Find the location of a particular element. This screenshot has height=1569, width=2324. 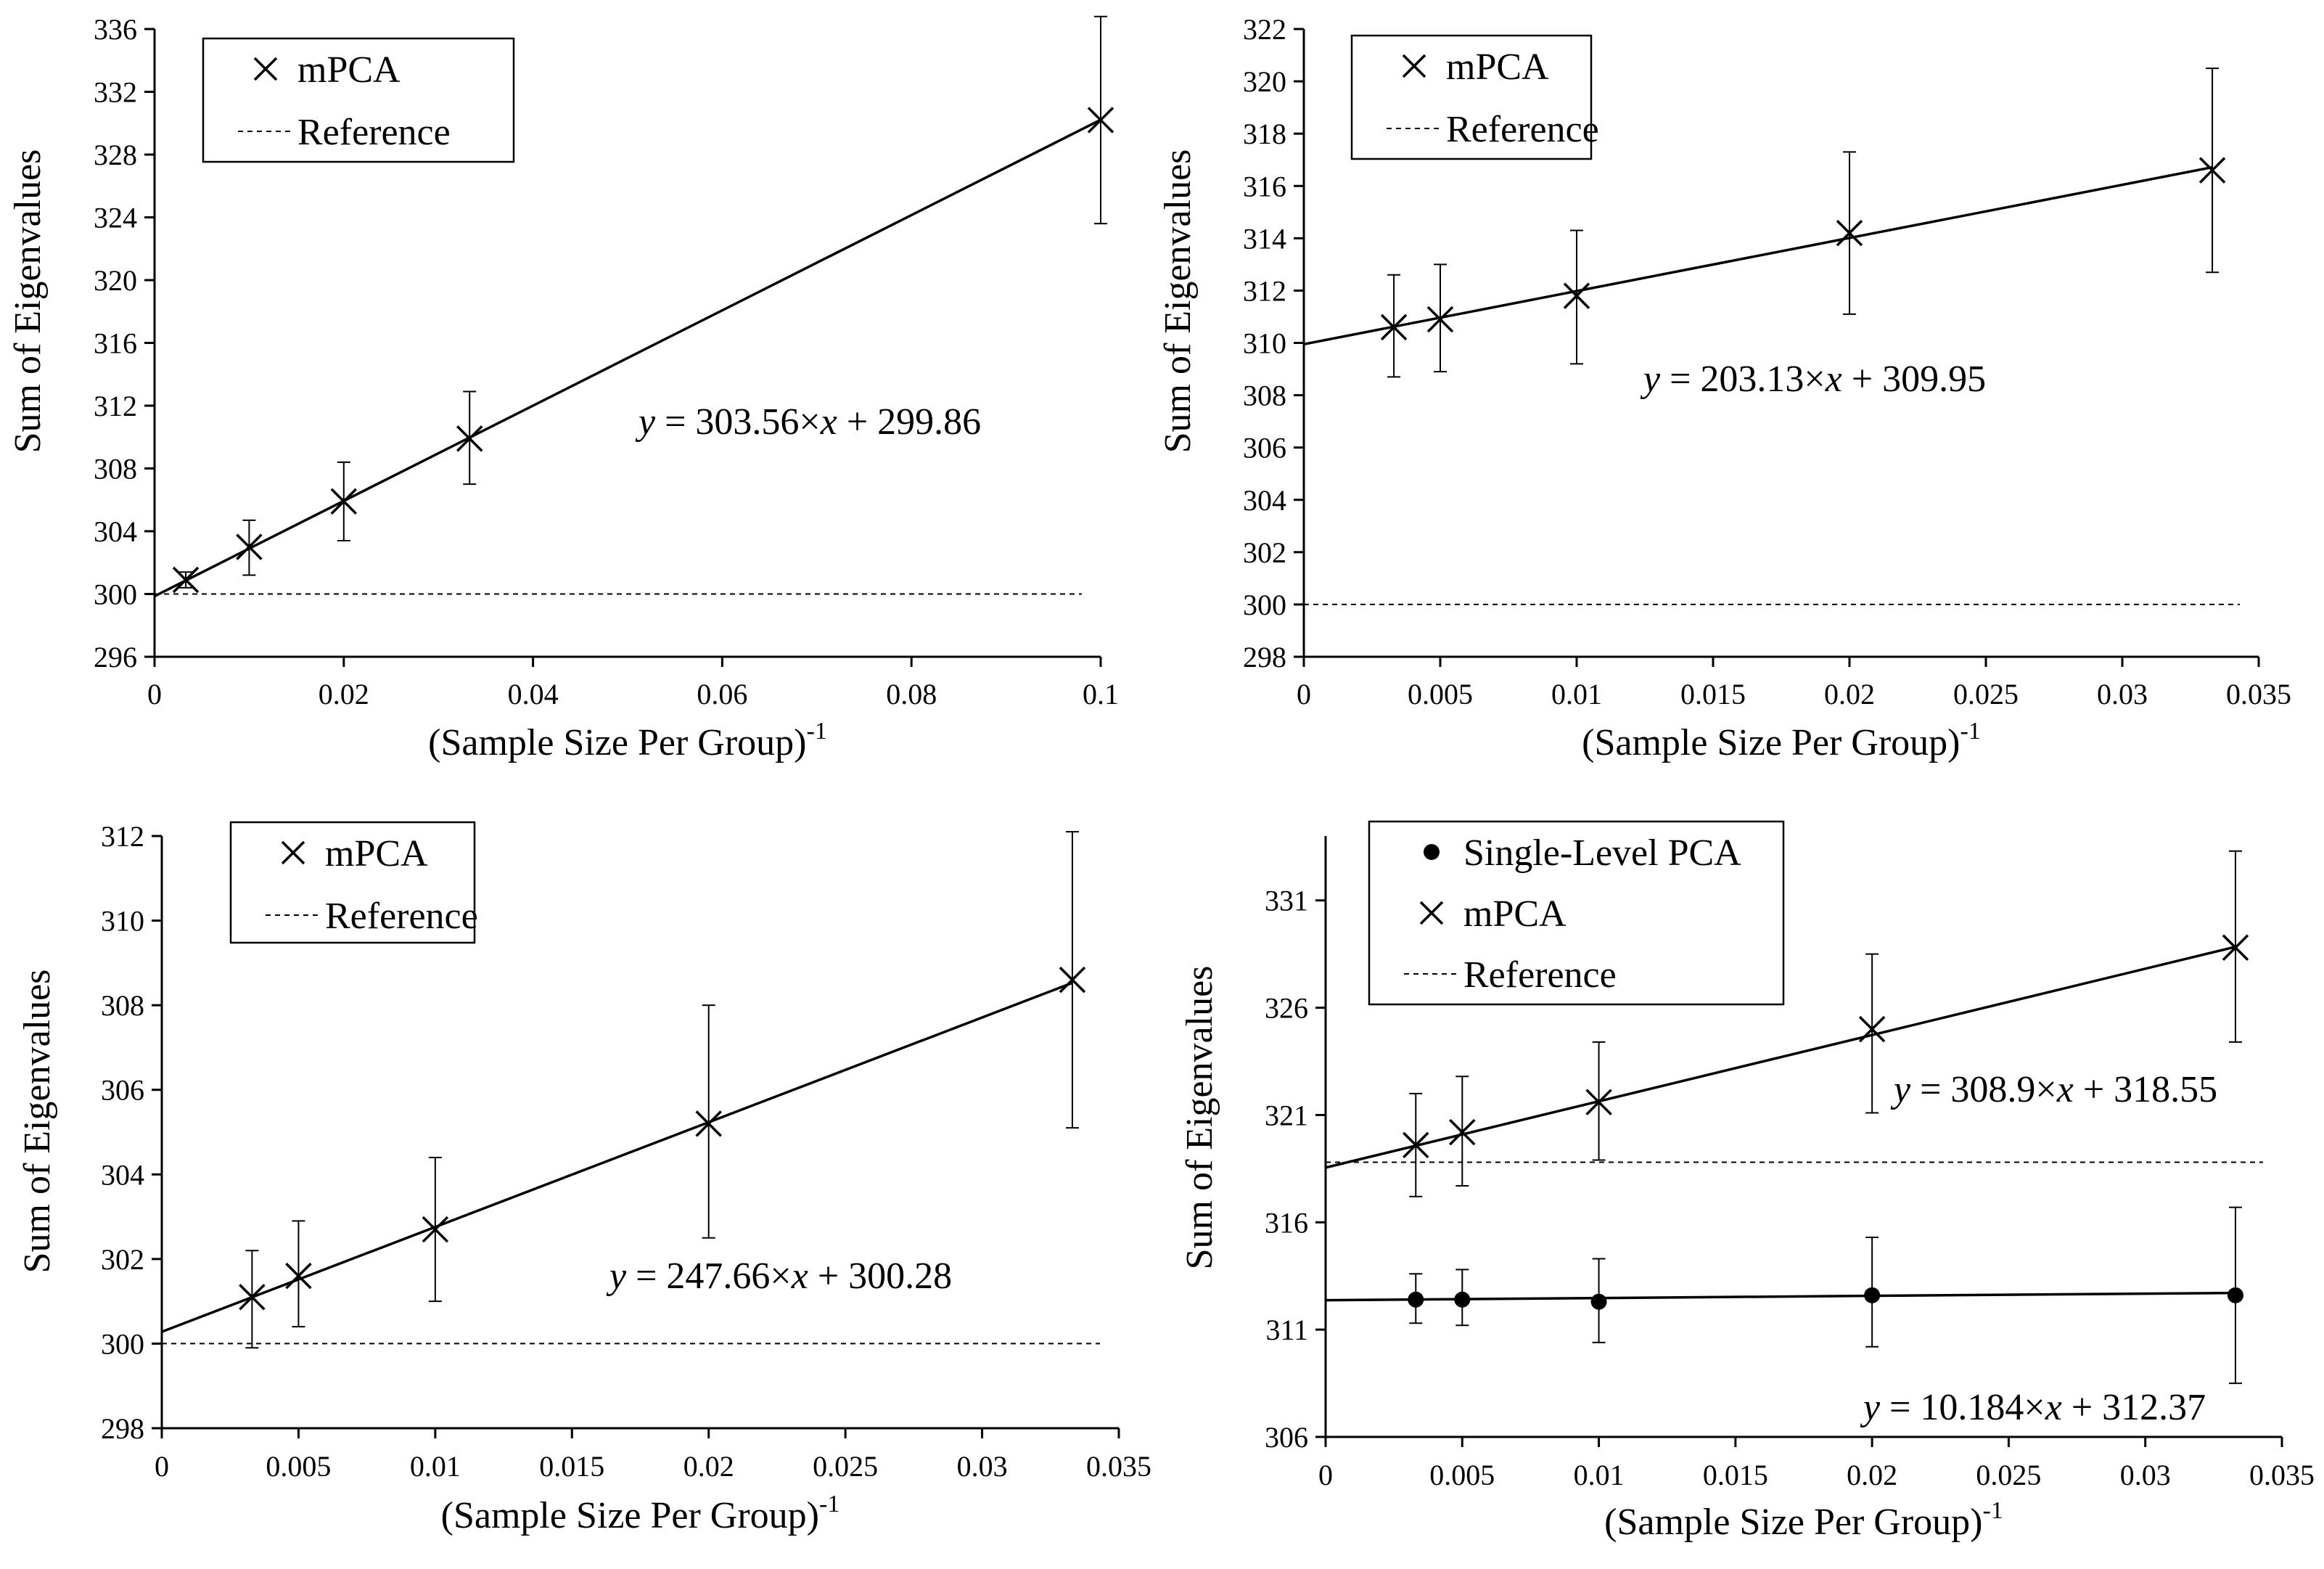

x-tick-label: 0.015 is located at coordinates (1735, 1475).